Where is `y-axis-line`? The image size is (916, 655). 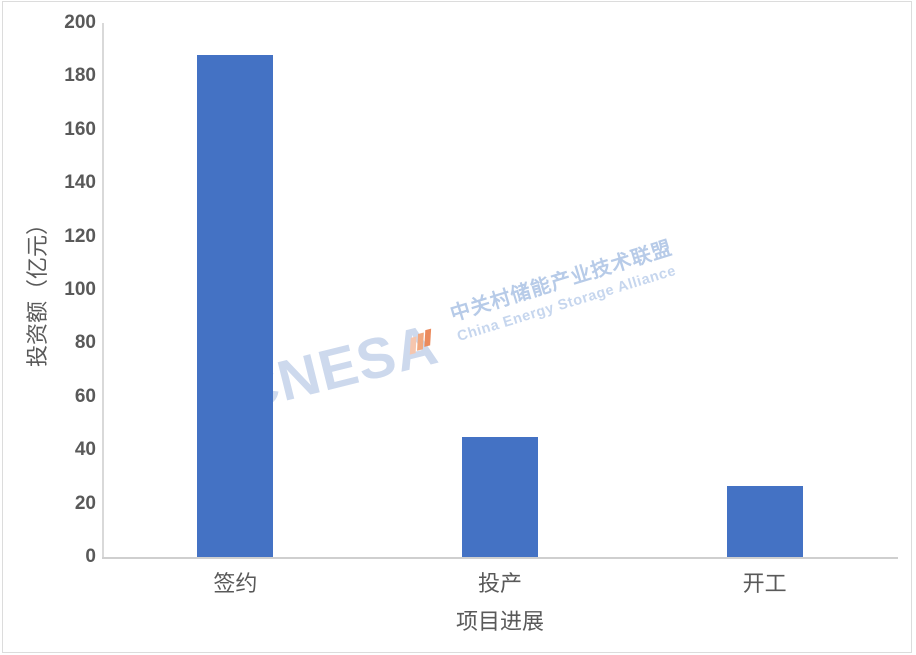
y-axis-line is located at coordinates (103, 290).